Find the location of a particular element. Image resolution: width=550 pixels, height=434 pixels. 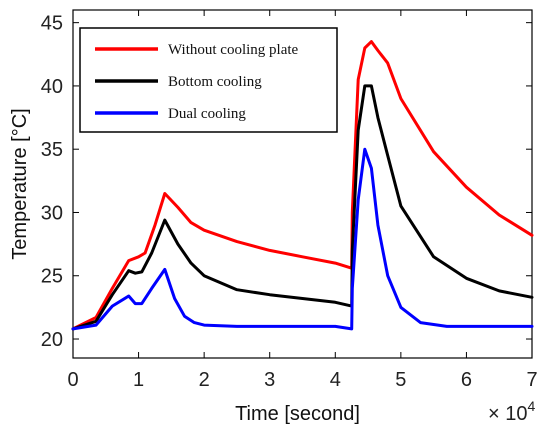

x-tick-label: 1 is located at coordinates (138, 380).